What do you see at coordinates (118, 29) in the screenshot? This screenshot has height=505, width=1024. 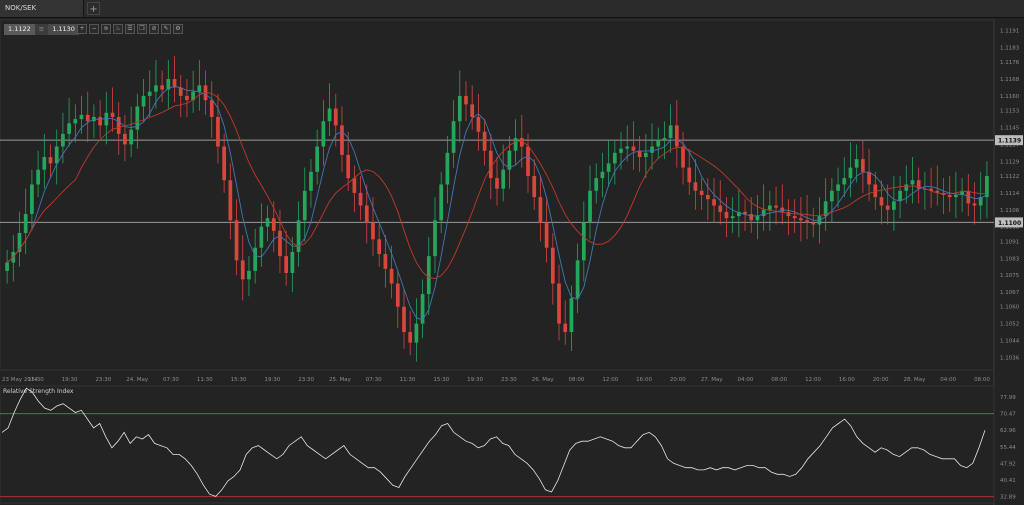 I see `indicator-icon: ♨` at bounding box center [118, 29].